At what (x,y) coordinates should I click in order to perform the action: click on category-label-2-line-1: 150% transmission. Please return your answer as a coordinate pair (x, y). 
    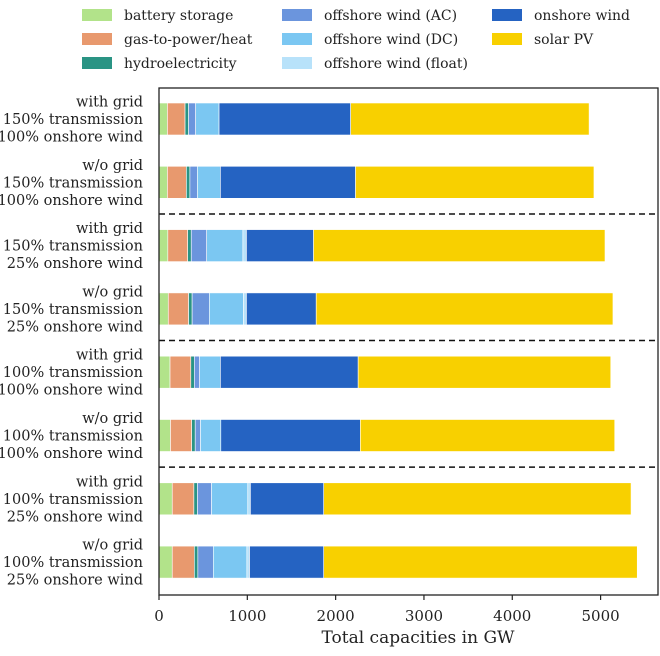
    Looking at the image, I should click on (73, 247).